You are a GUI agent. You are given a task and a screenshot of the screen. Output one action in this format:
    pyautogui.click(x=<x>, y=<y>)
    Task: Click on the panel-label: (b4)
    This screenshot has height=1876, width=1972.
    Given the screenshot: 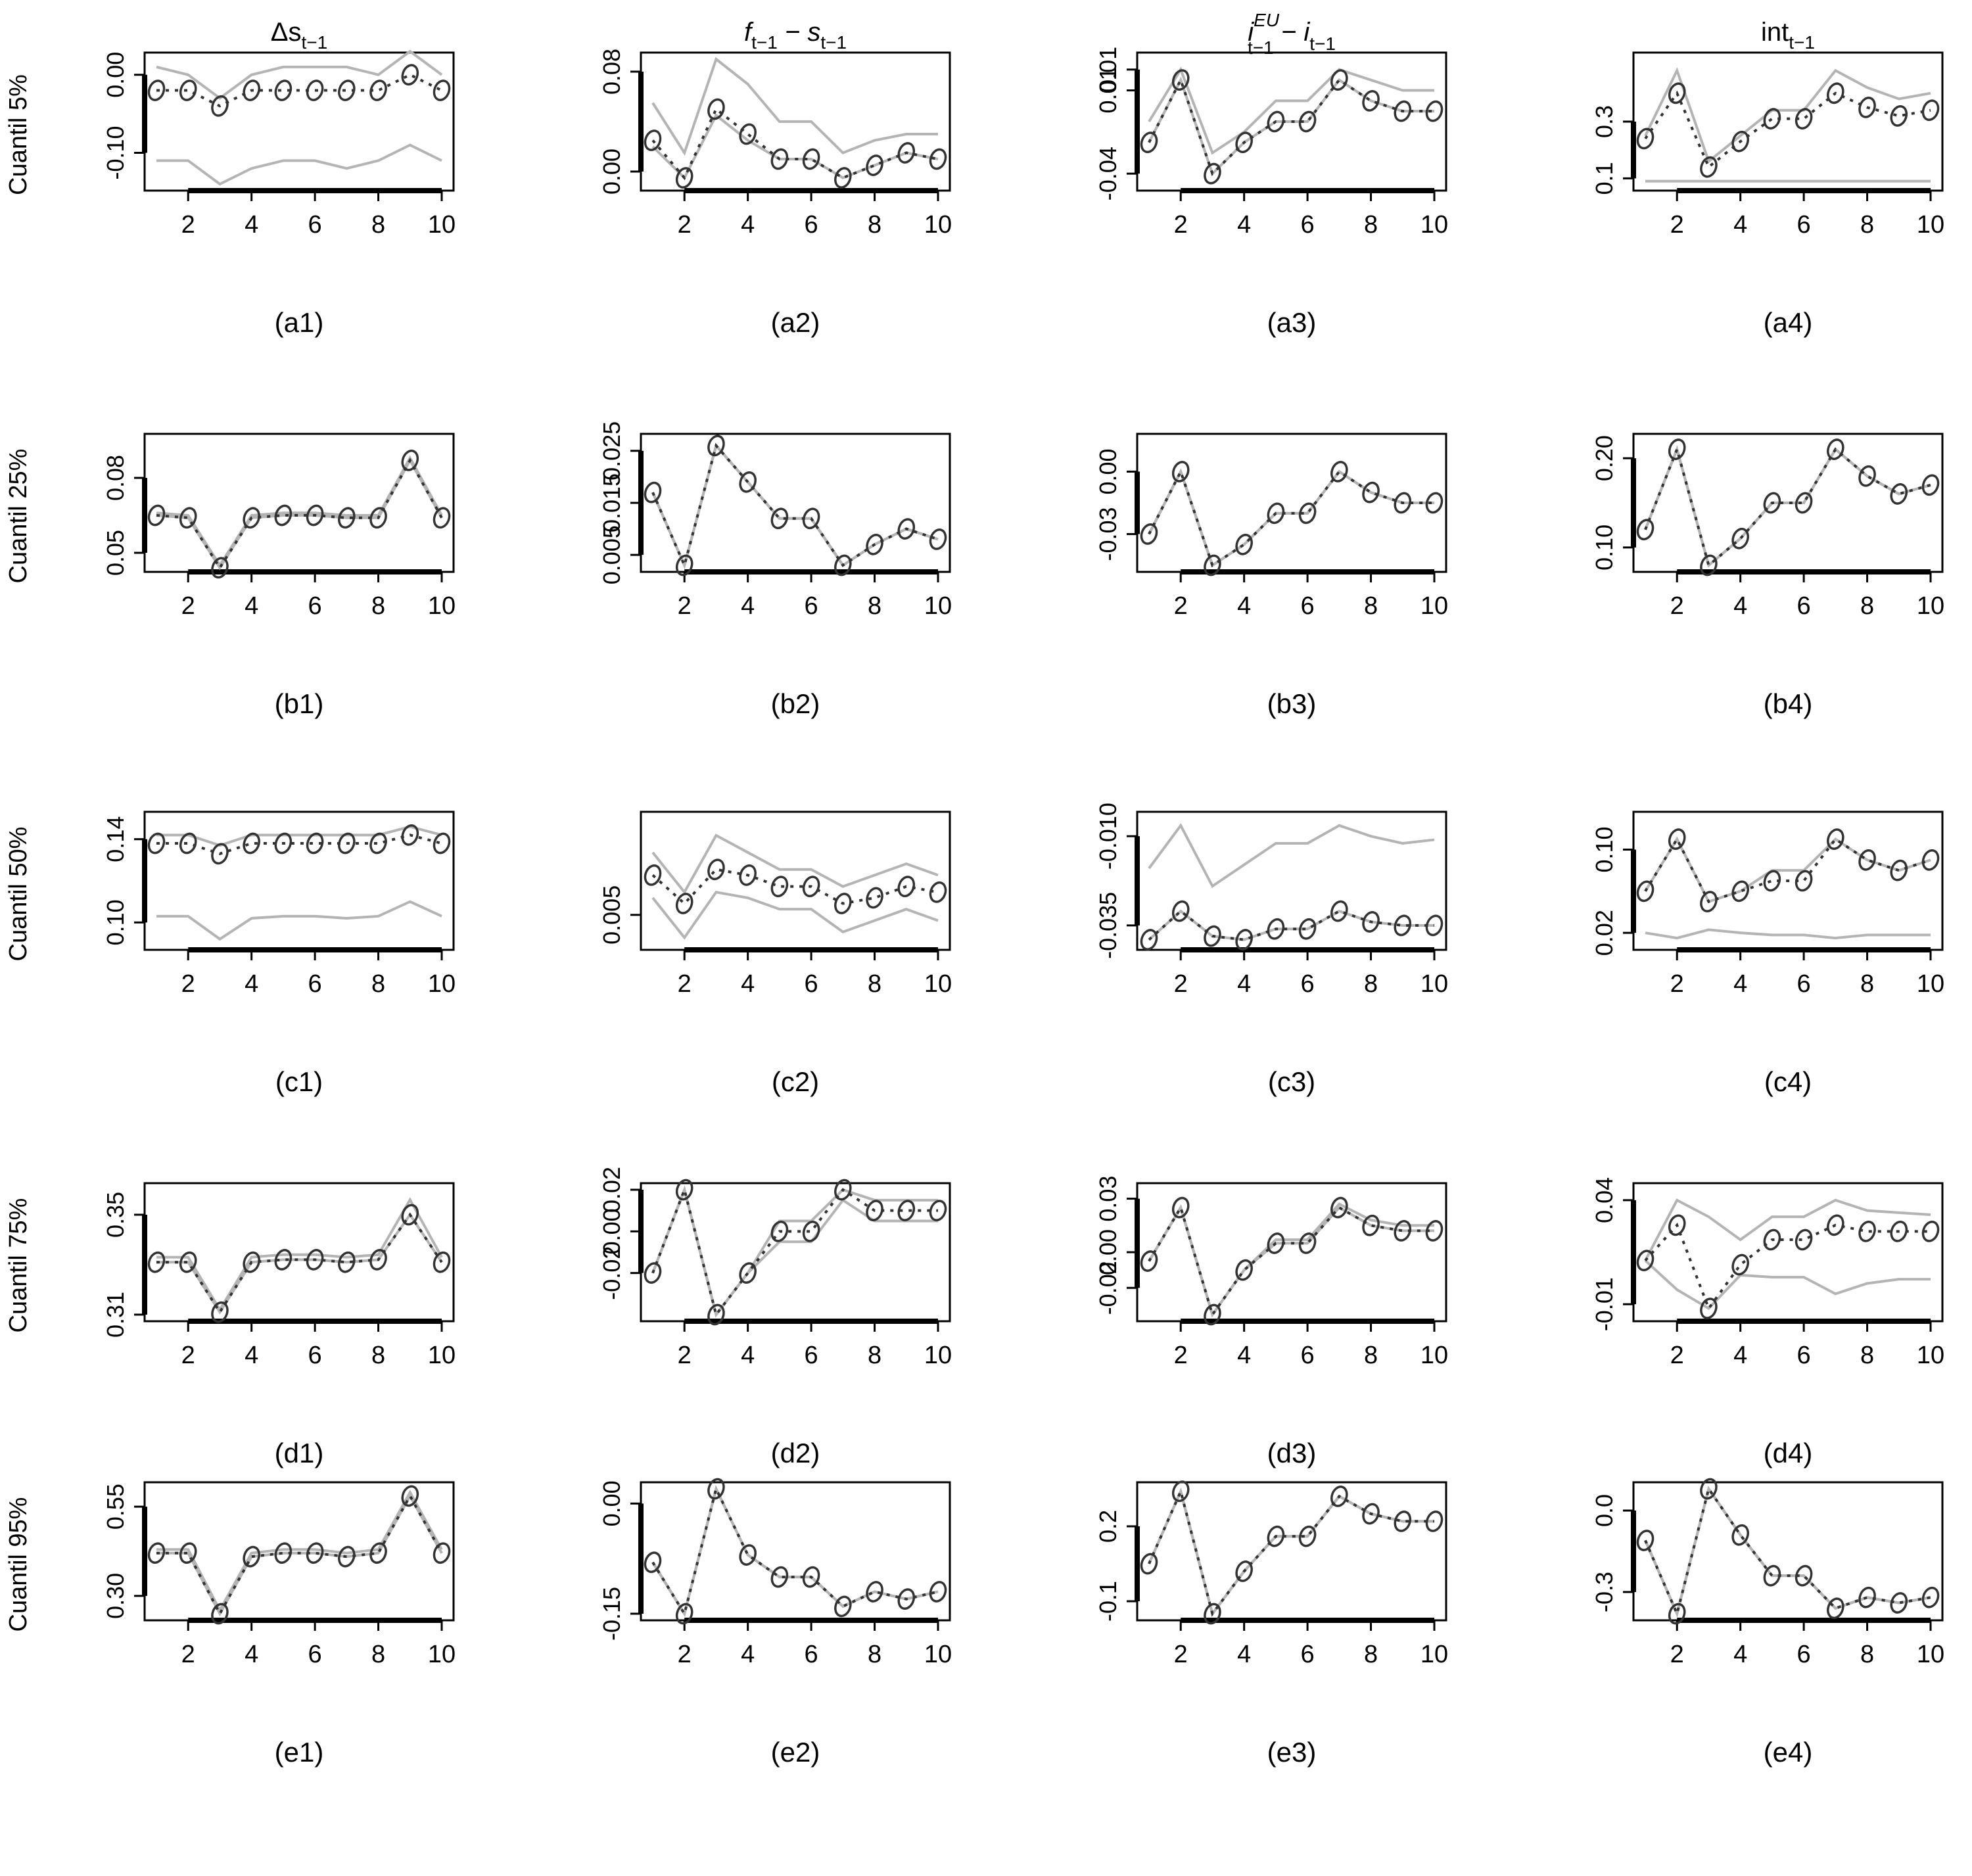 What is the action you would take?
    pyautogui.click(x=1789, y=703)
    